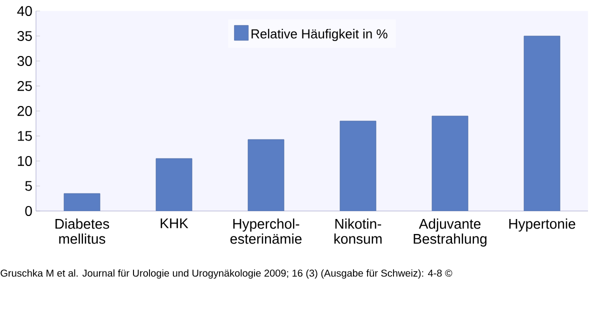 The image size is (600, 322). What do you see at coordinates (28, 211) in the screenshot?
I see `y-tick-label: 0` at bounding box center [28, 211].